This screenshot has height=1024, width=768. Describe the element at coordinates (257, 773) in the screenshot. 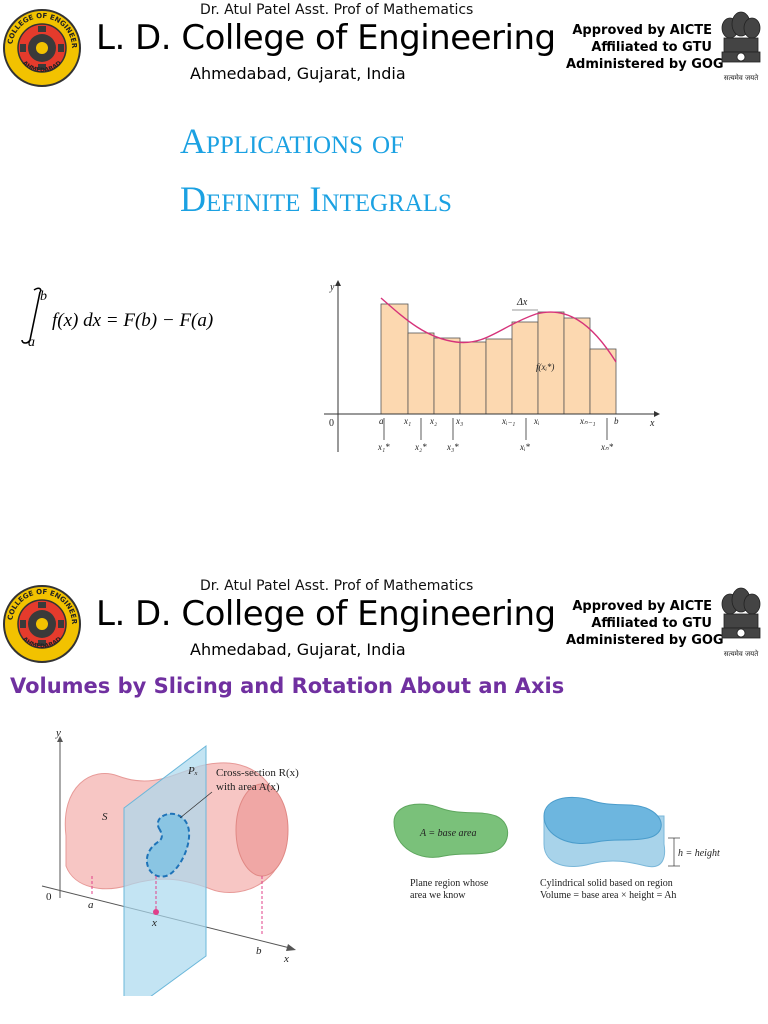

I see `svg-text: Cross-section R(x)` at that location.